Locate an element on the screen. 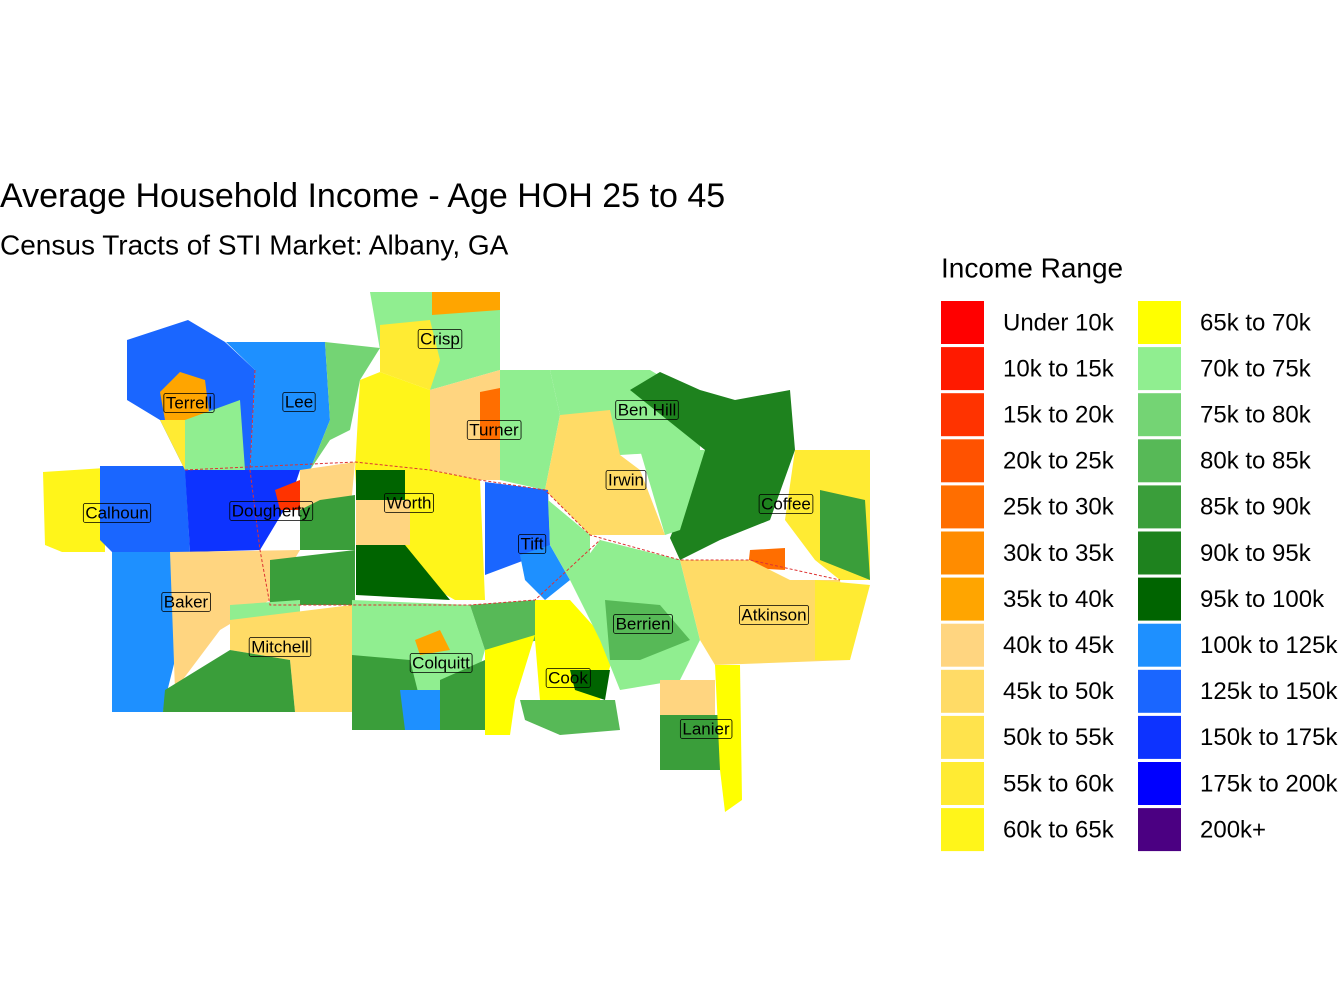 The width and height of the screenshot is (1344, 1008). county-label: Dougherty is located at coordinates (271, 510).